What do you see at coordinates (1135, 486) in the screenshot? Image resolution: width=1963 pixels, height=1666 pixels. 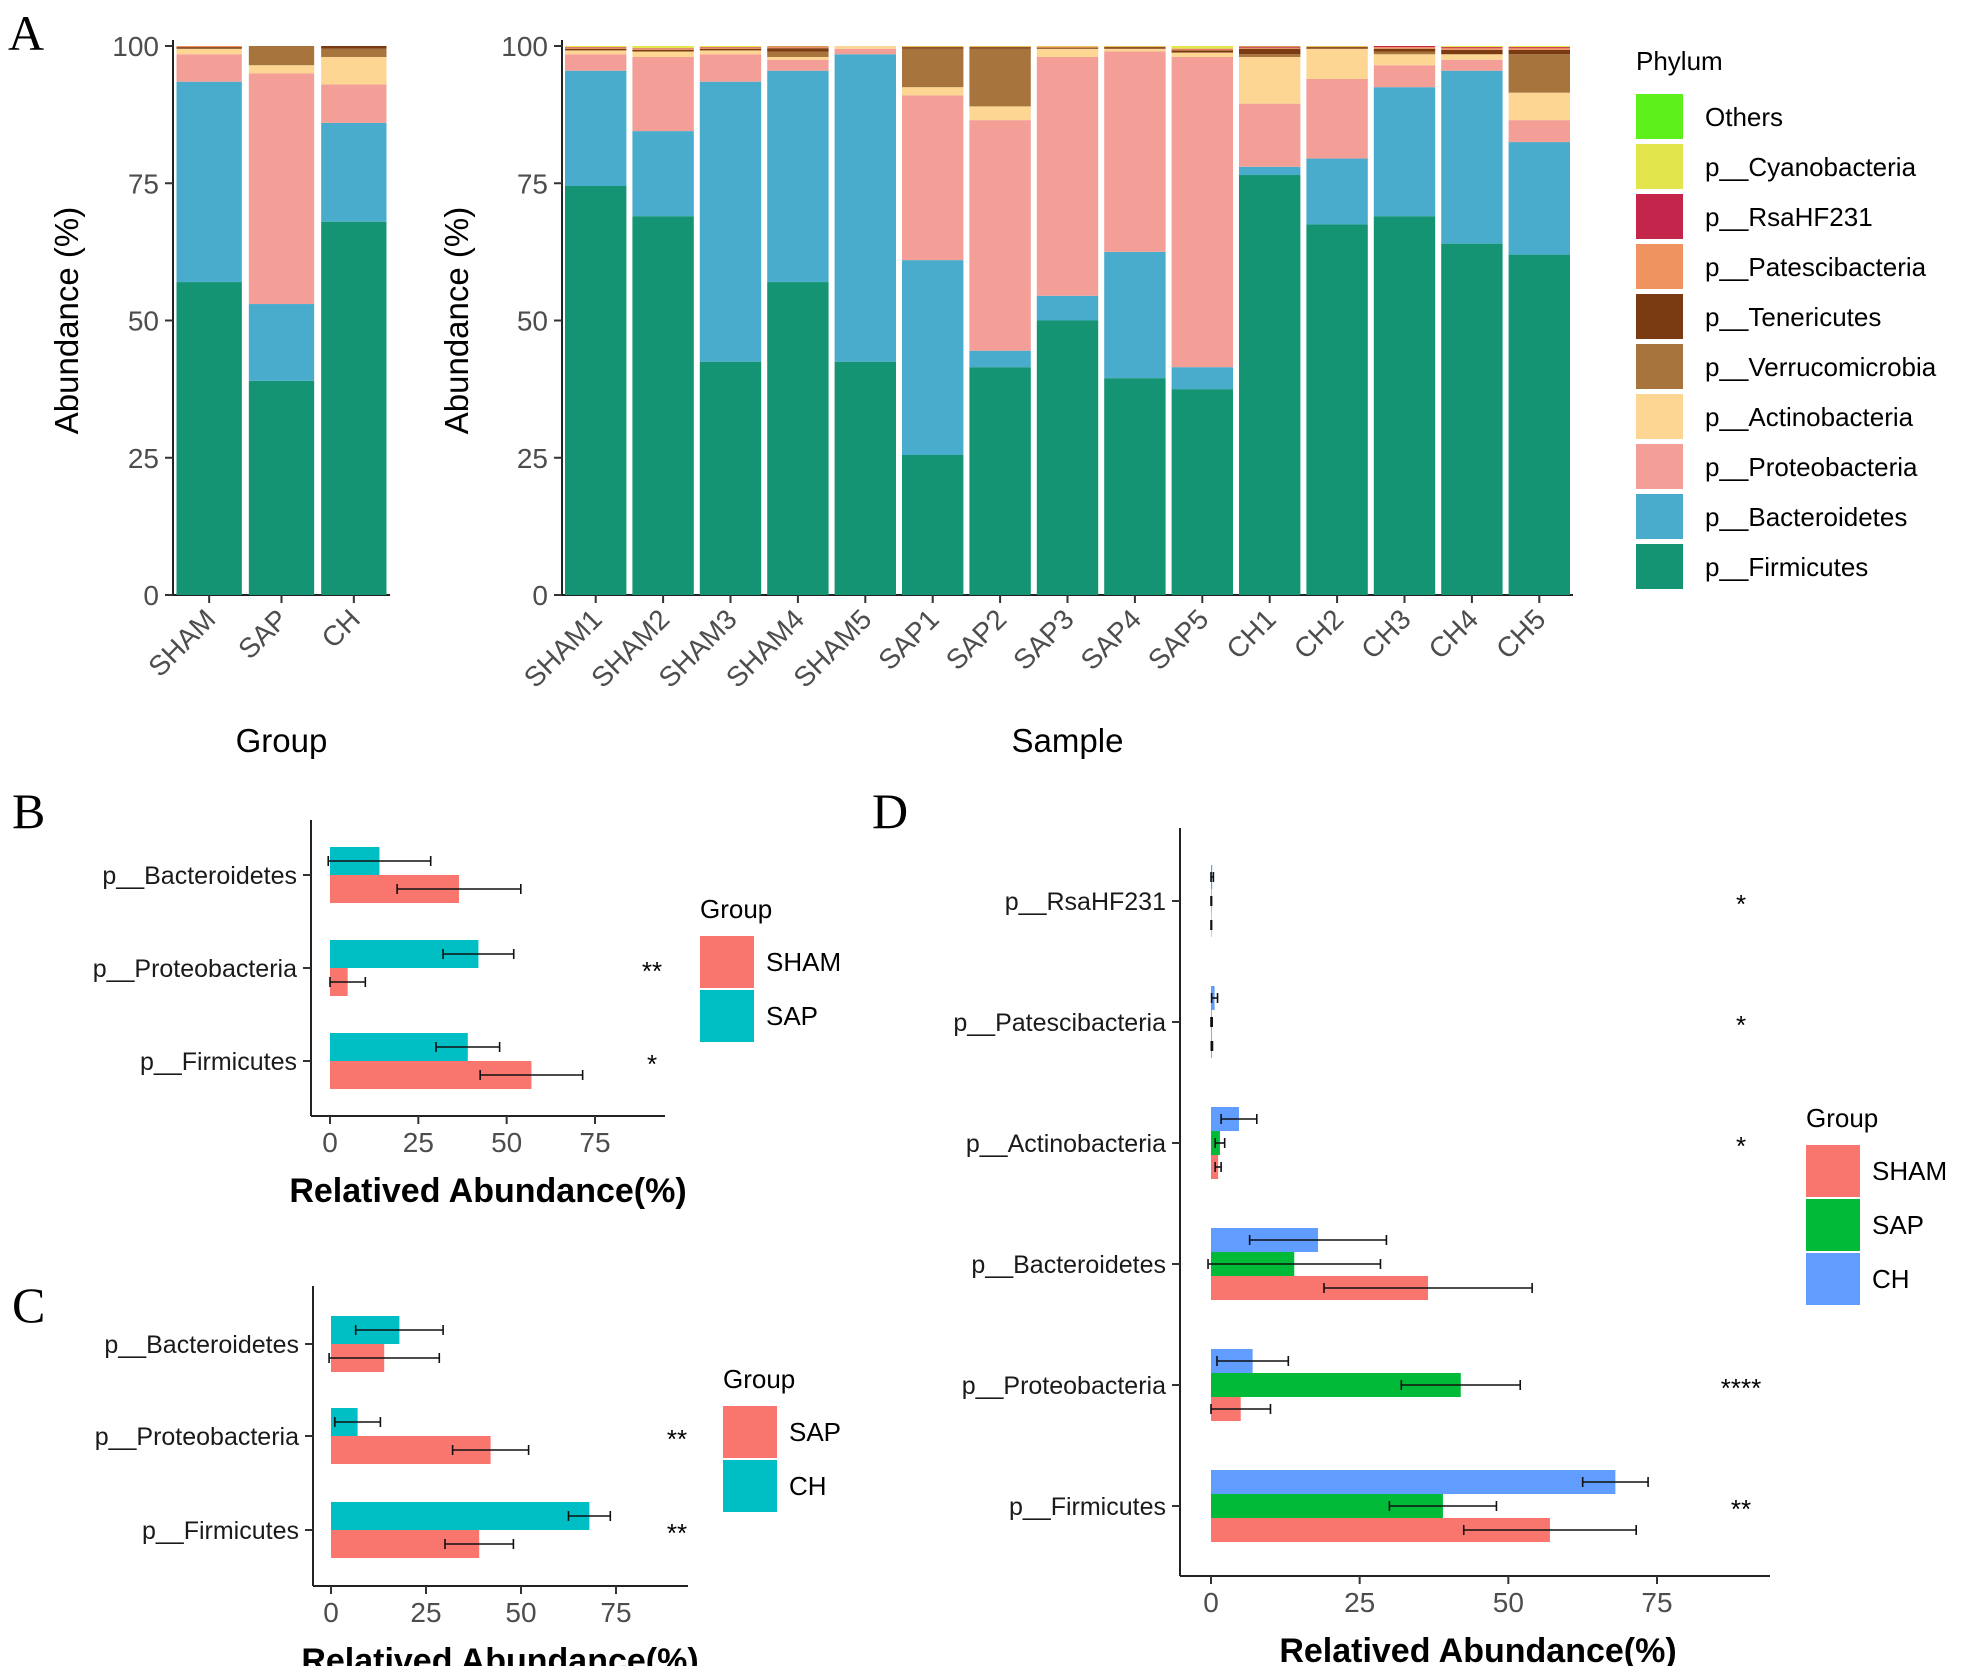 I see `bar-segment-p-firmicutes-sap4` at bounding box center [1135, 486].